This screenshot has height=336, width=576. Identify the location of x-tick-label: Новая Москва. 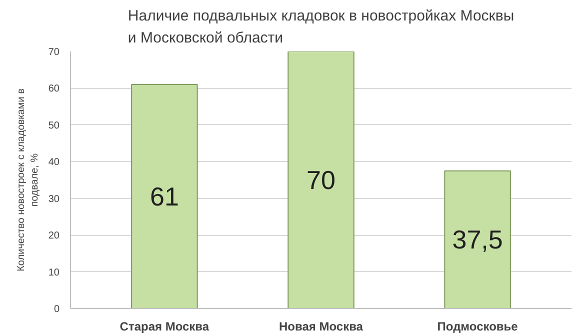
(321, 327).